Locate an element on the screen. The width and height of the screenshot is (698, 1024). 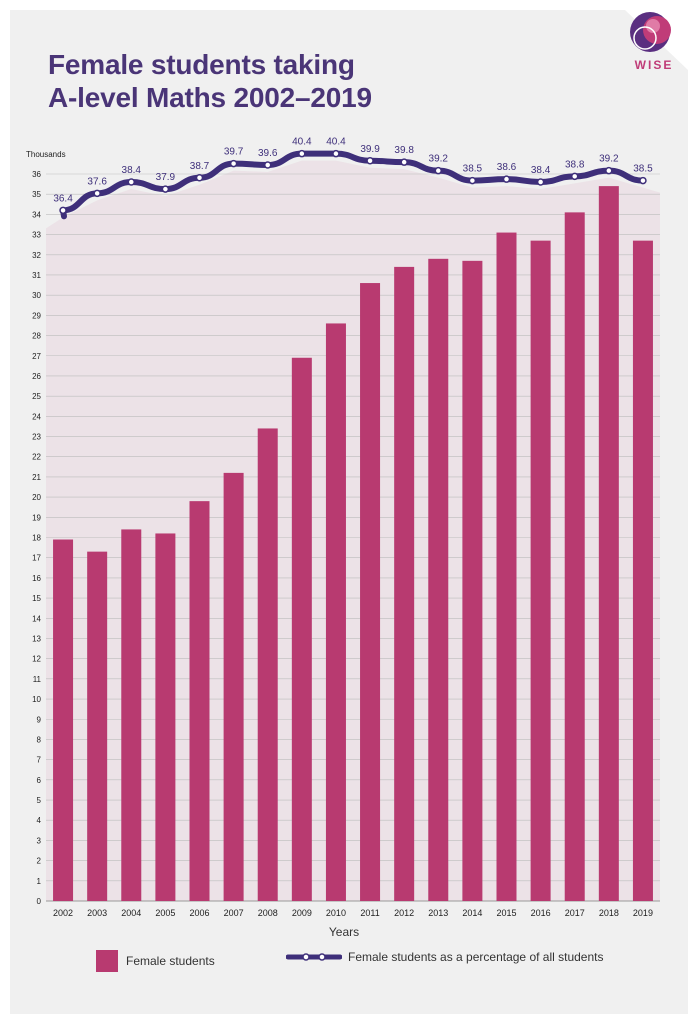
legend-bar-swatch is located at coordinates (107, 961).